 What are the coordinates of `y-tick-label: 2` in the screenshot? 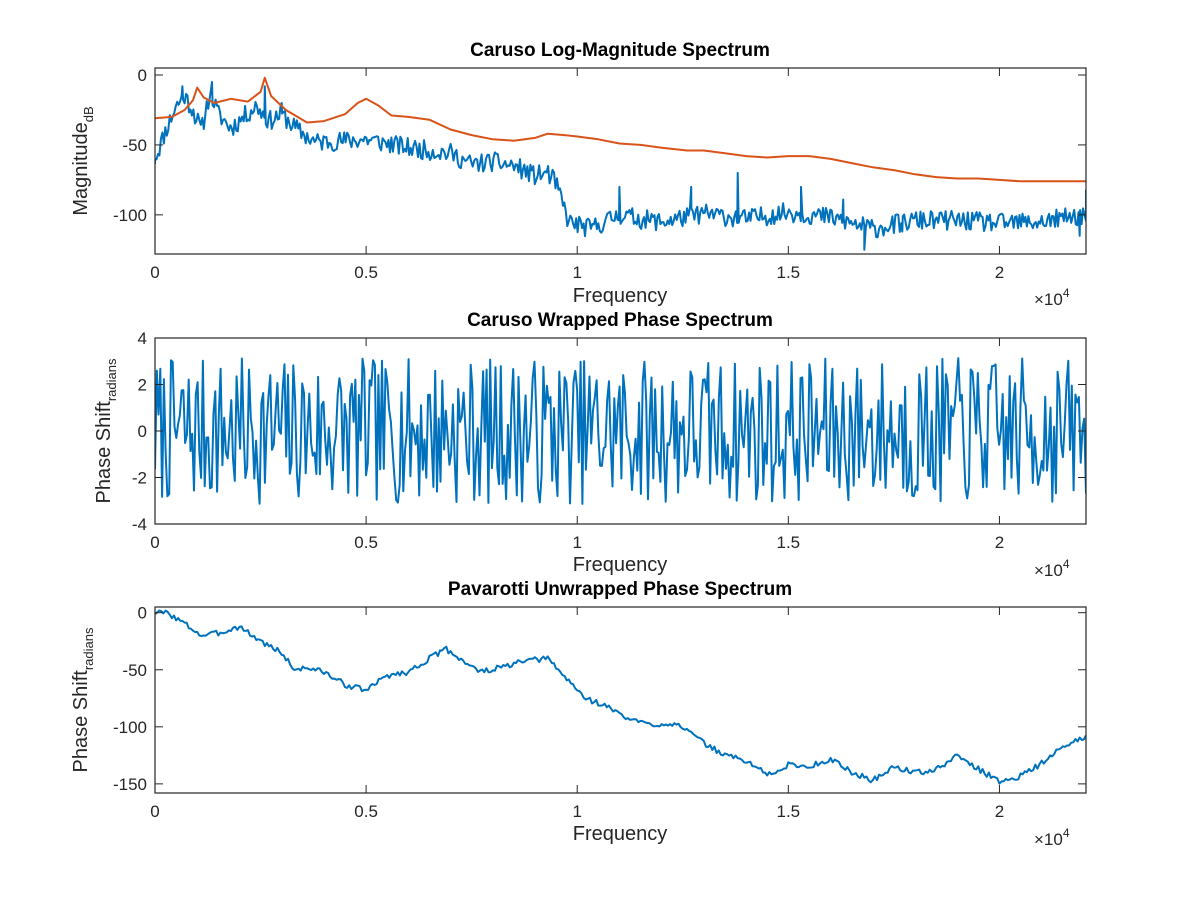 It's located at (142, 385).